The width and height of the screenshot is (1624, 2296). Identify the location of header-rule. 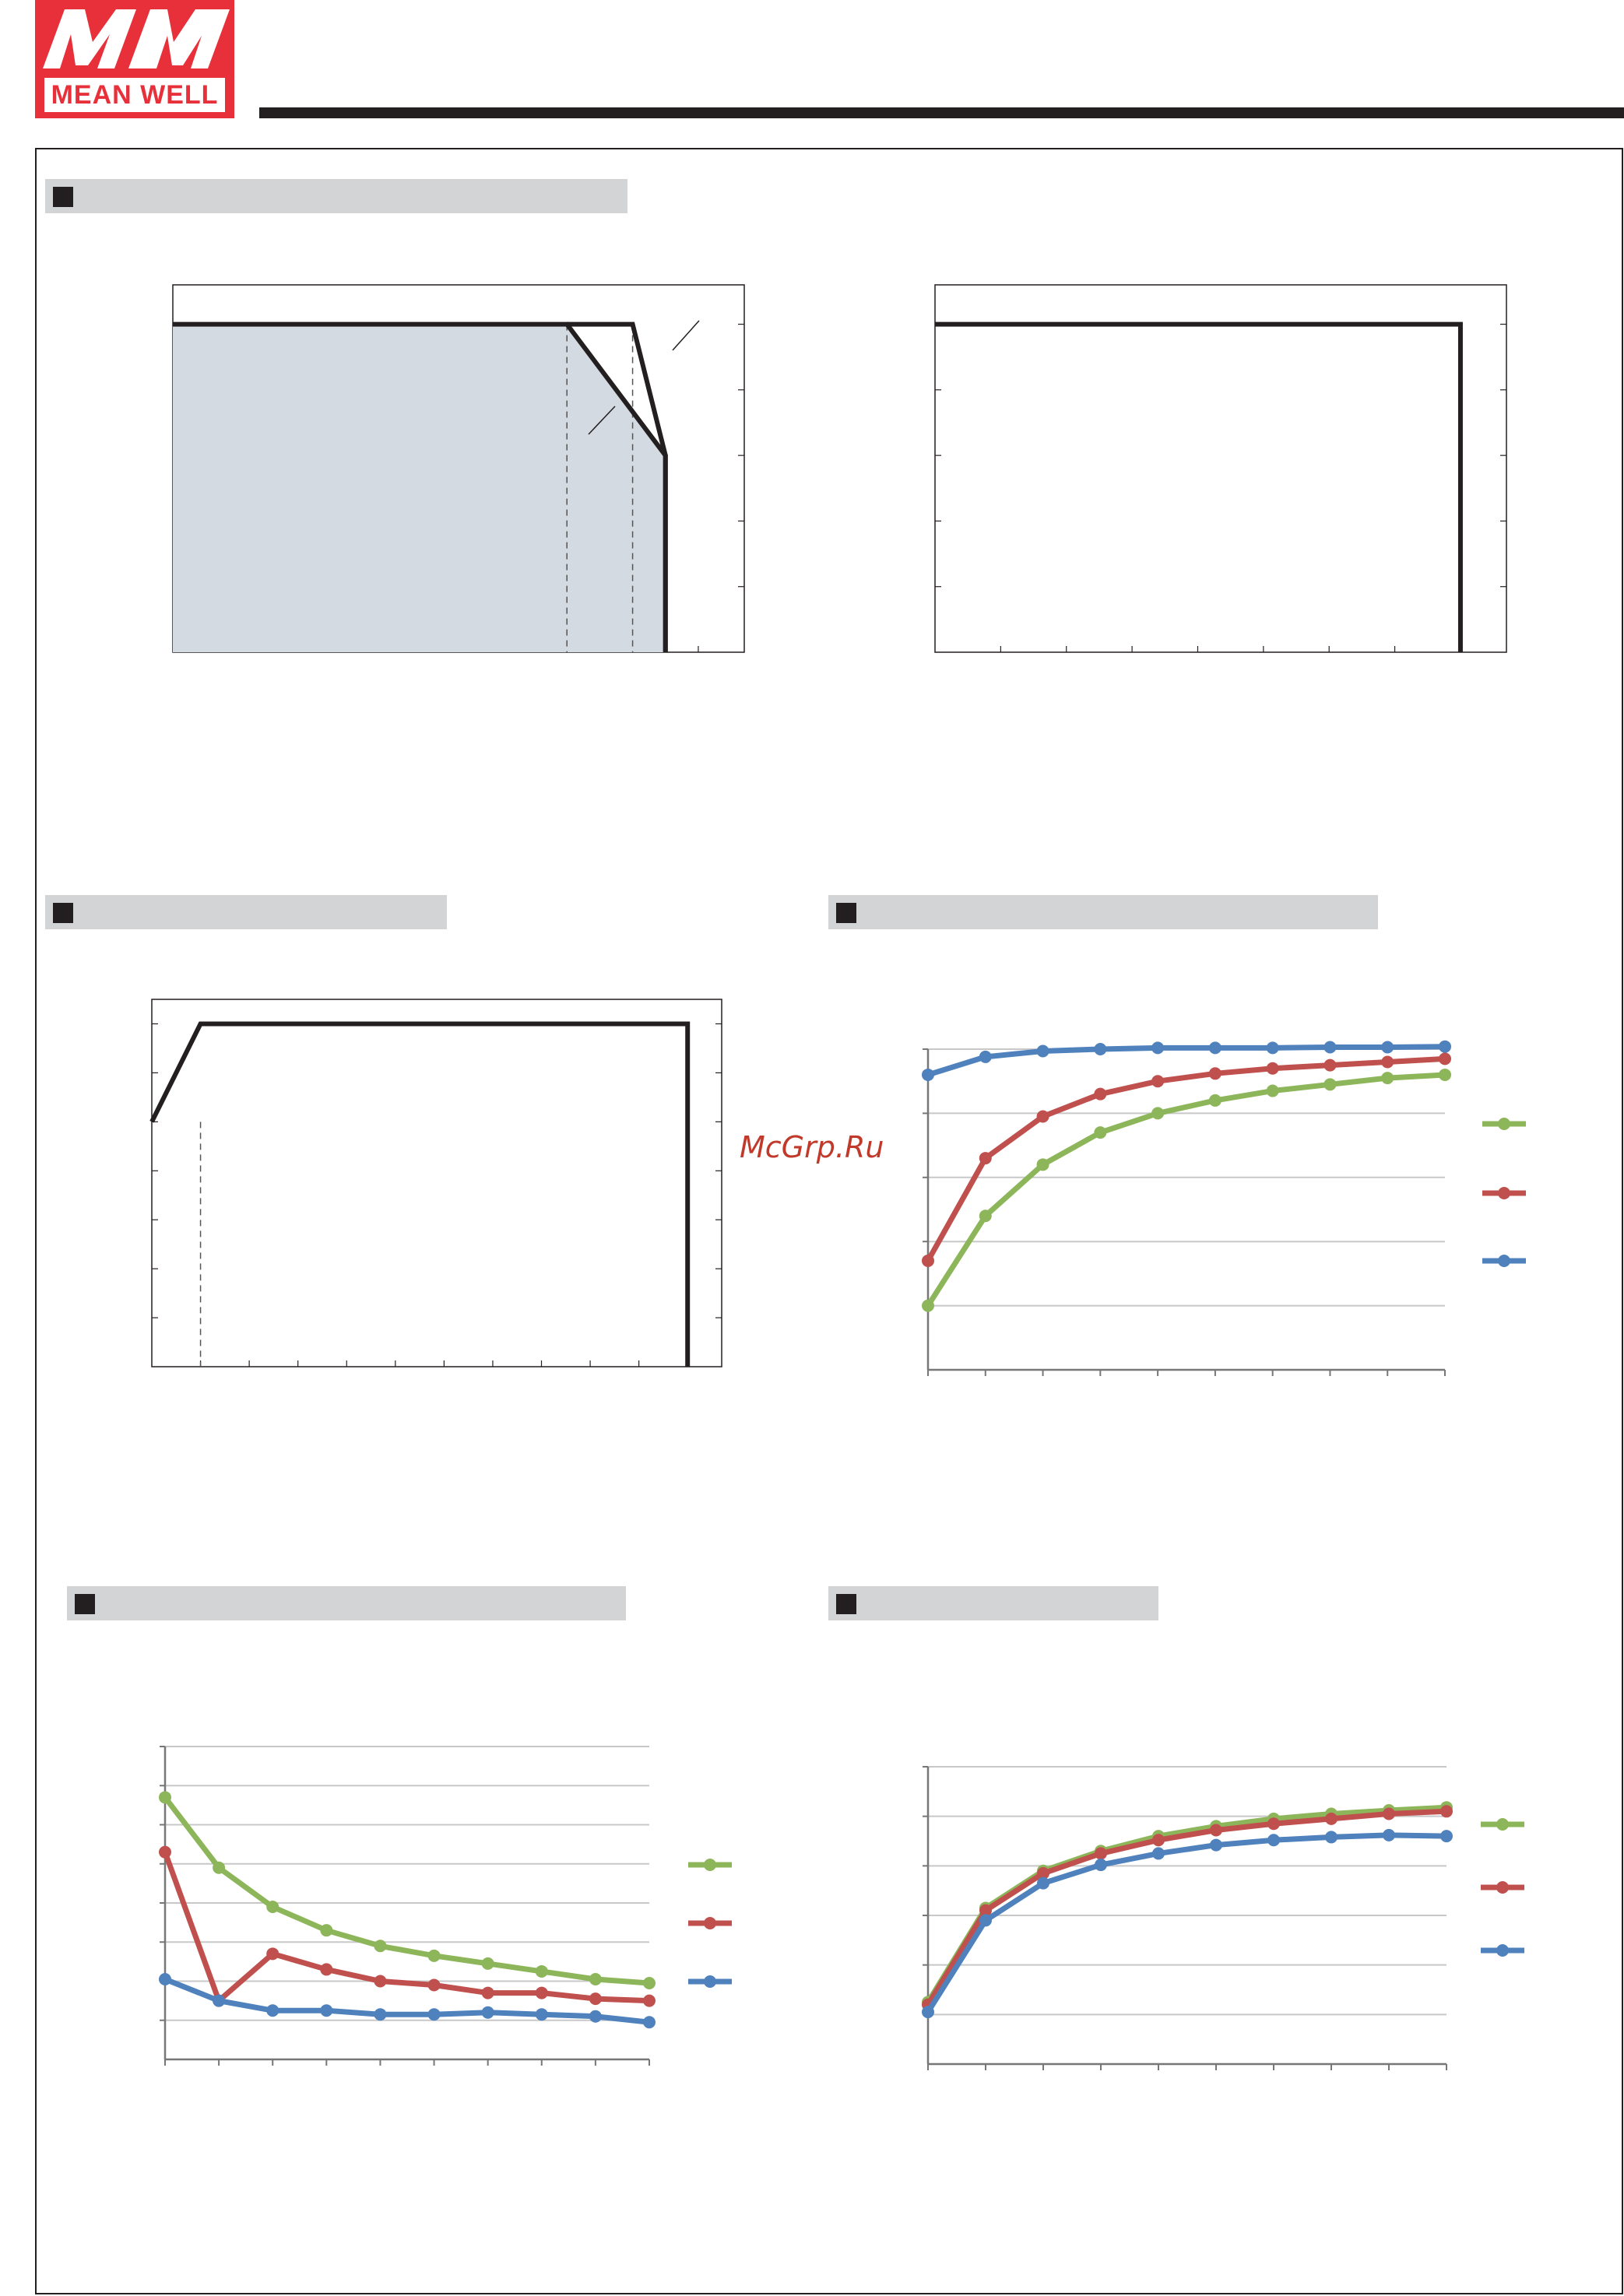
(941, 112).